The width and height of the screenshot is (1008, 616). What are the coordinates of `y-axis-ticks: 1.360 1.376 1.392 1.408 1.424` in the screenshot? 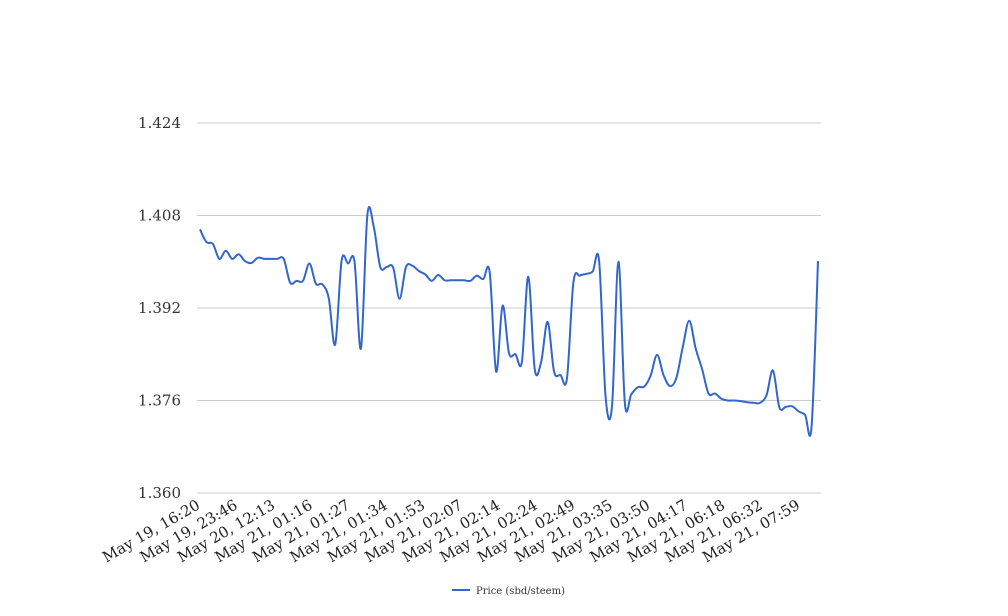 It's located at (159, 308).